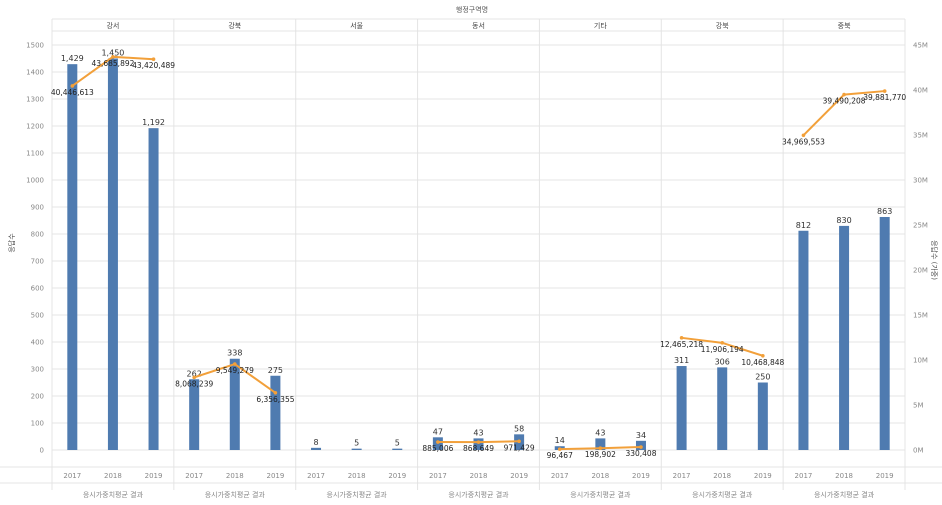  What do you see at coordinates (112, 53) in the screenshot?
I see `bar-value-label: 1,450` at bounding box center [112, 53].